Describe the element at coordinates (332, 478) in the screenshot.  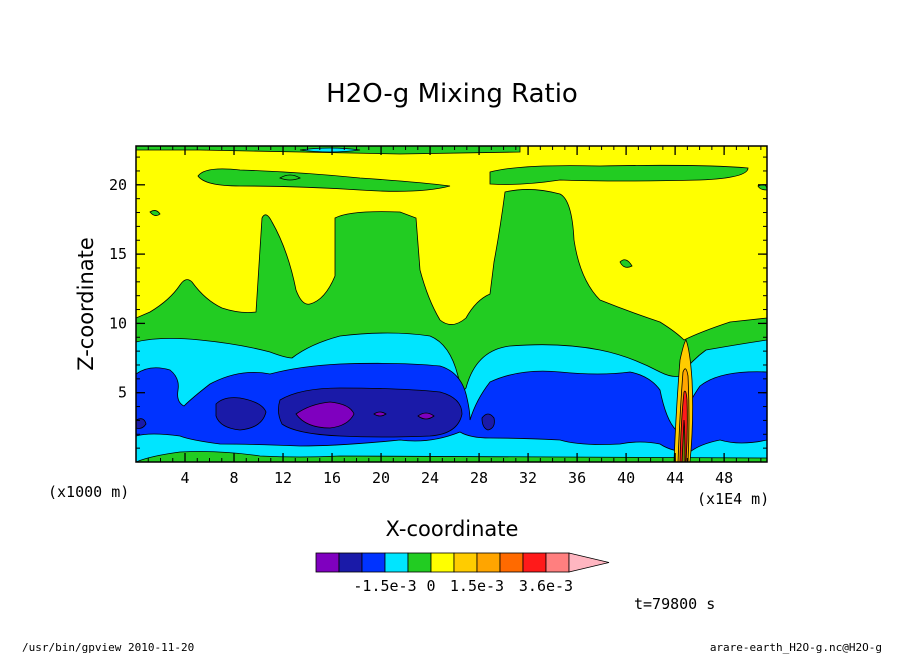
I see `x-tick-label: 16` at that location.